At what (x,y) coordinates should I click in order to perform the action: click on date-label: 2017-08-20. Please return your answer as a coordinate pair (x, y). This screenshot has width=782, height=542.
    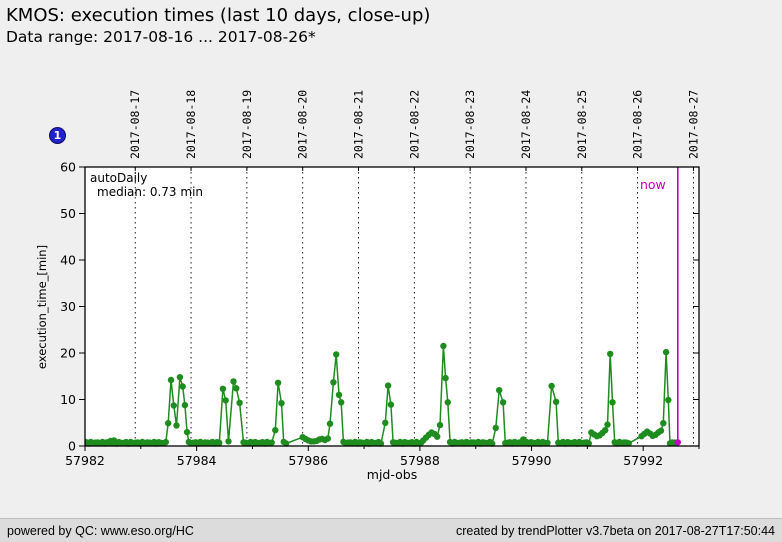
    Looking at the image, I should click on (303, 124).